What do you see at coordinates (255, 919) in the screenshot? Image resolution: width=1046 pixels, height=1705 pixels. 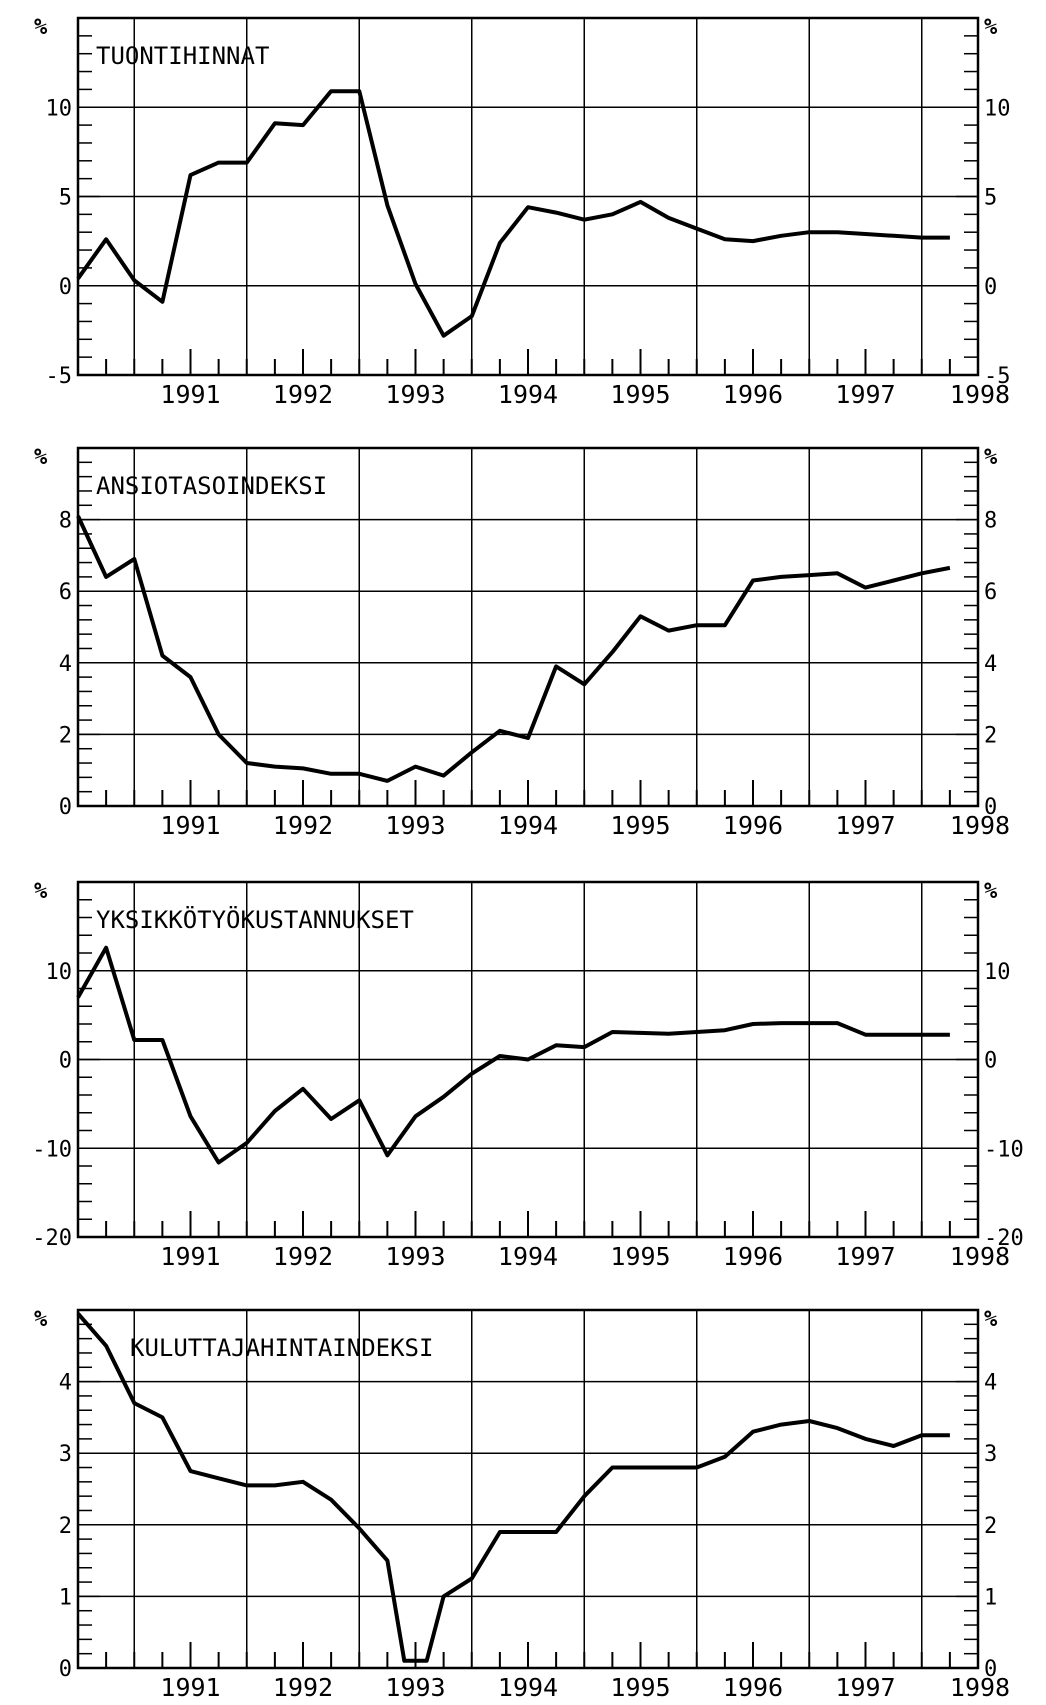 I see `panel-title: YKSIKKÖTYÖKUSTANNUKSET` at bounding box center [255, 919].